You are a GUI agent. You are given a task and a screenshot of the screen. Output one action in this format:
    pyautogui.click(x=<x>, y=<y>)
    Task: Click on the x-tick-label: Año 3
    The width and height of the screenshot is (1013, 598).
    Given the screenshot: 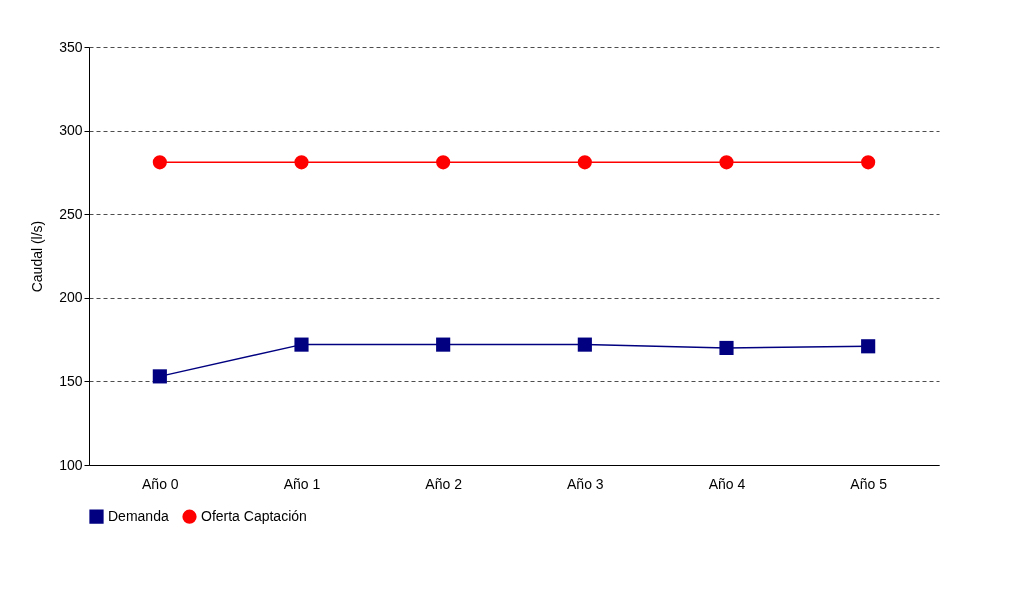 What is the action you would take?
    pyautogui.click(x=585, y=483)
    